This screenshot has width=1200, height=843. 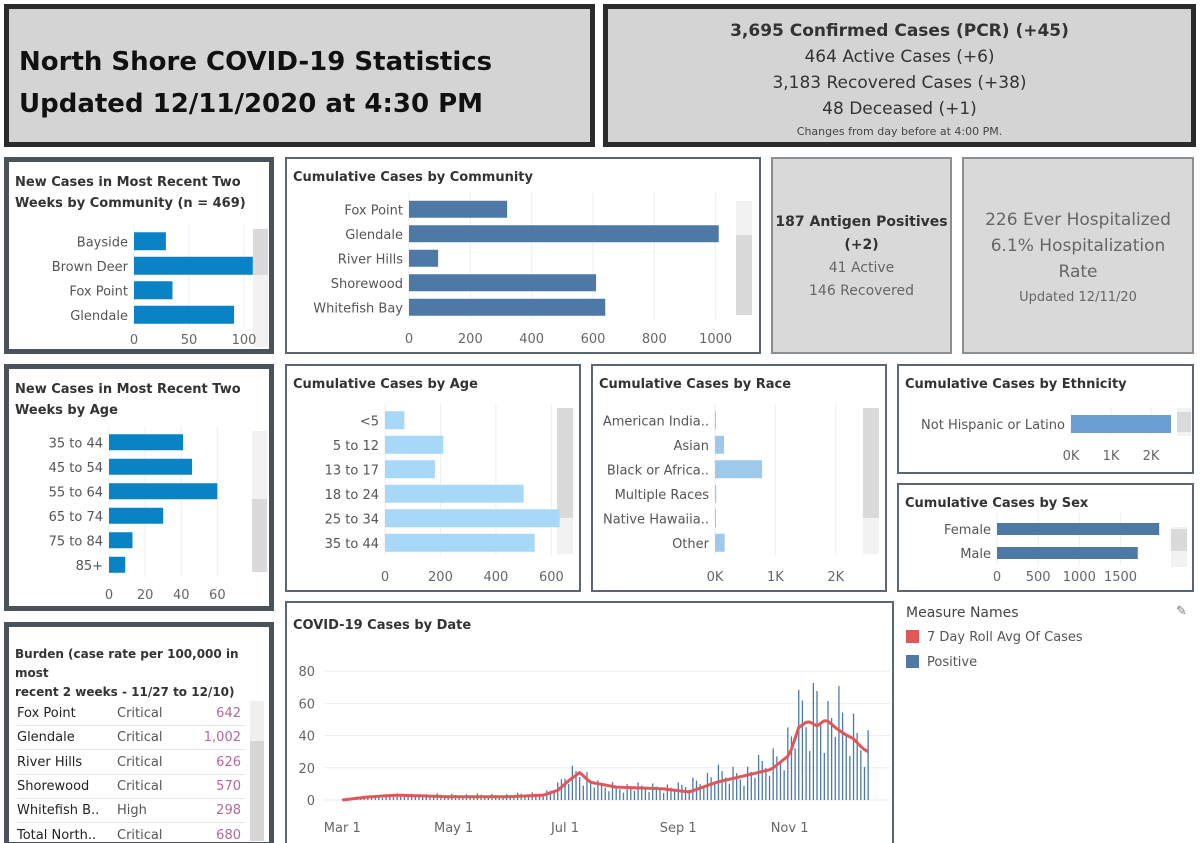 I want to click on new_age-scrollbar-thumb, so click(x=259, y=535).